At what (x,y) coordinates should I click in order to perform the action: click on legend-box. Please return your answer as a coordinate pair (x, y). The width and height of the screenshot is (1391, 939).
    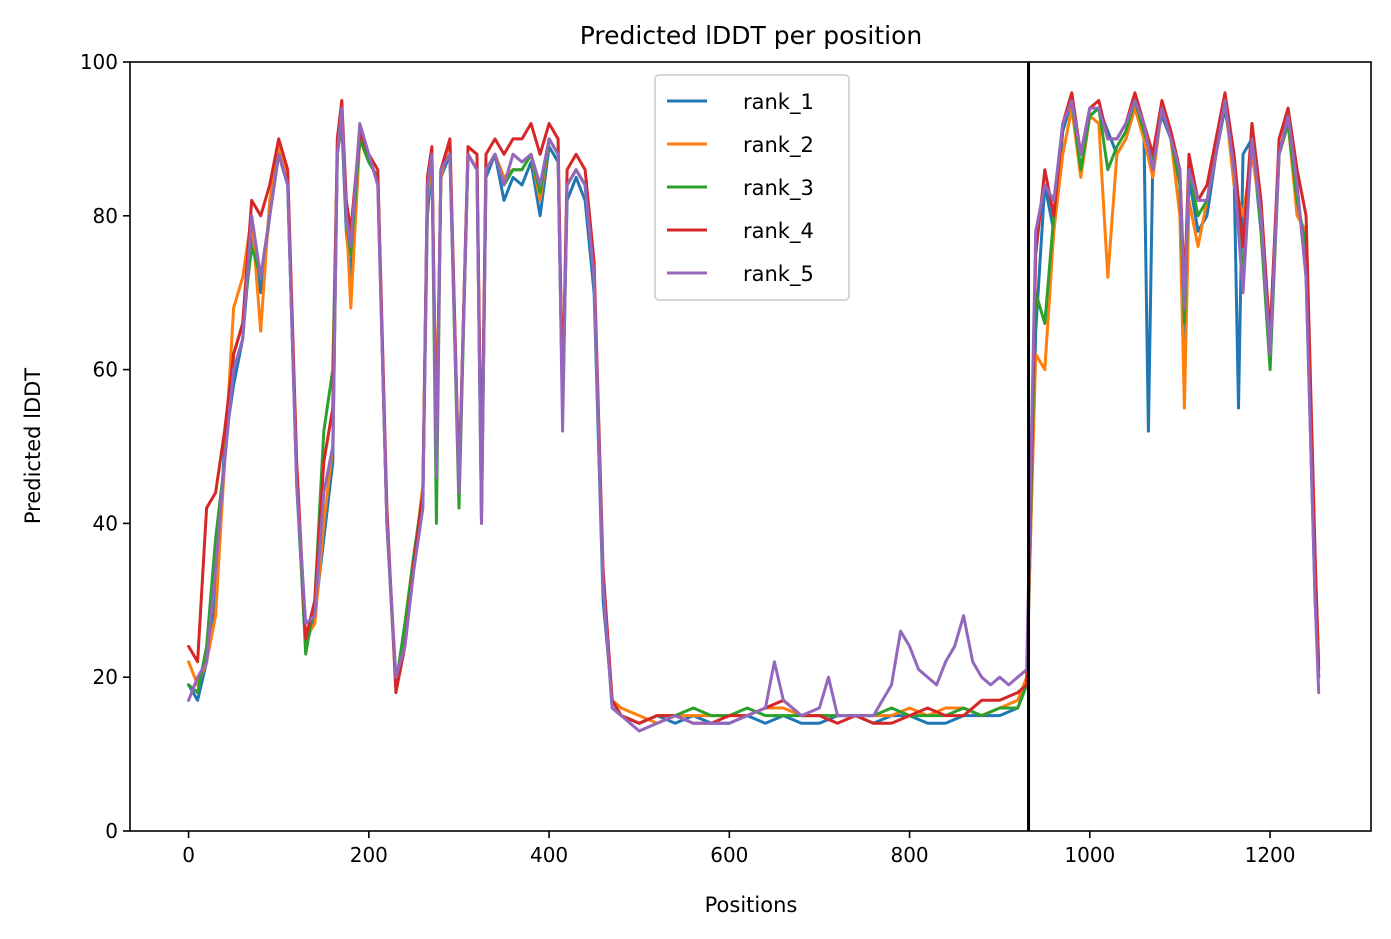
    Looking at the image, I should click on (752, 187).